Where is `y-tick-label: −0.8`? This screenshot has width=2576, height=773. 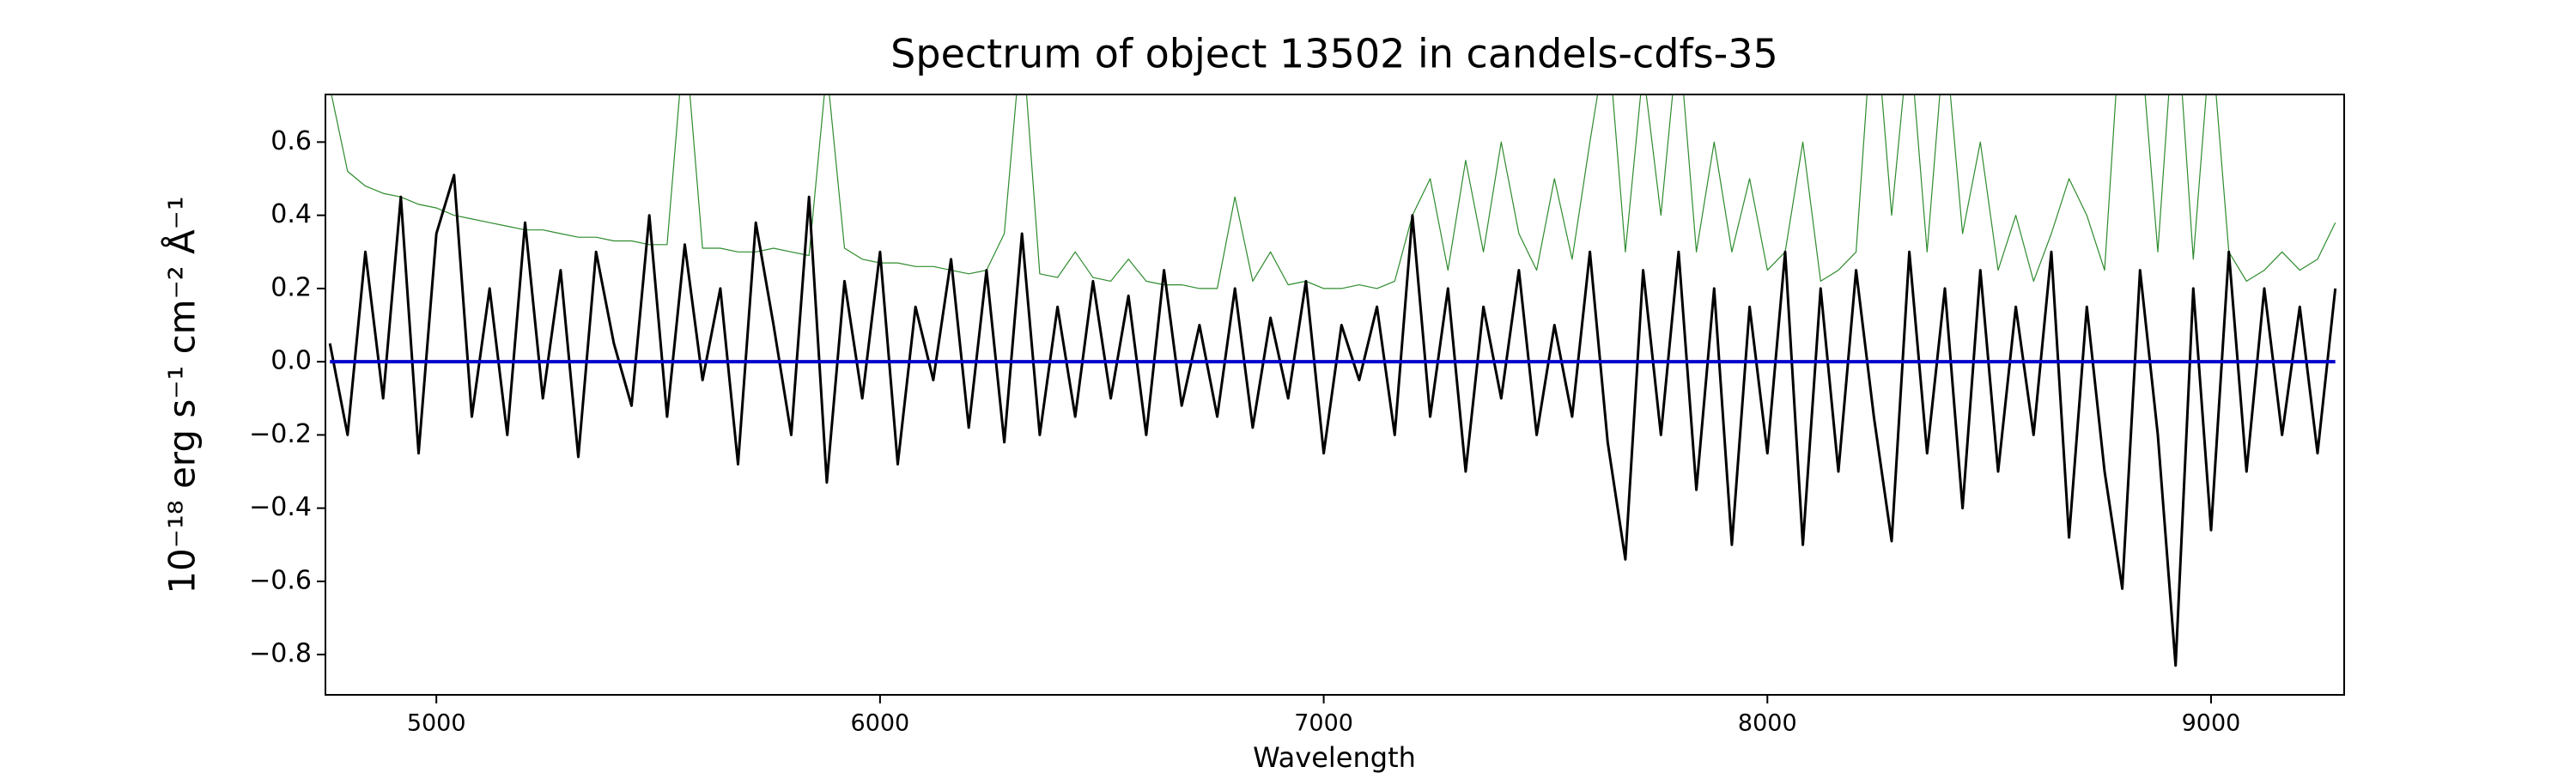 y-tick-label: −0.8 is located at coordinates (280, 654).